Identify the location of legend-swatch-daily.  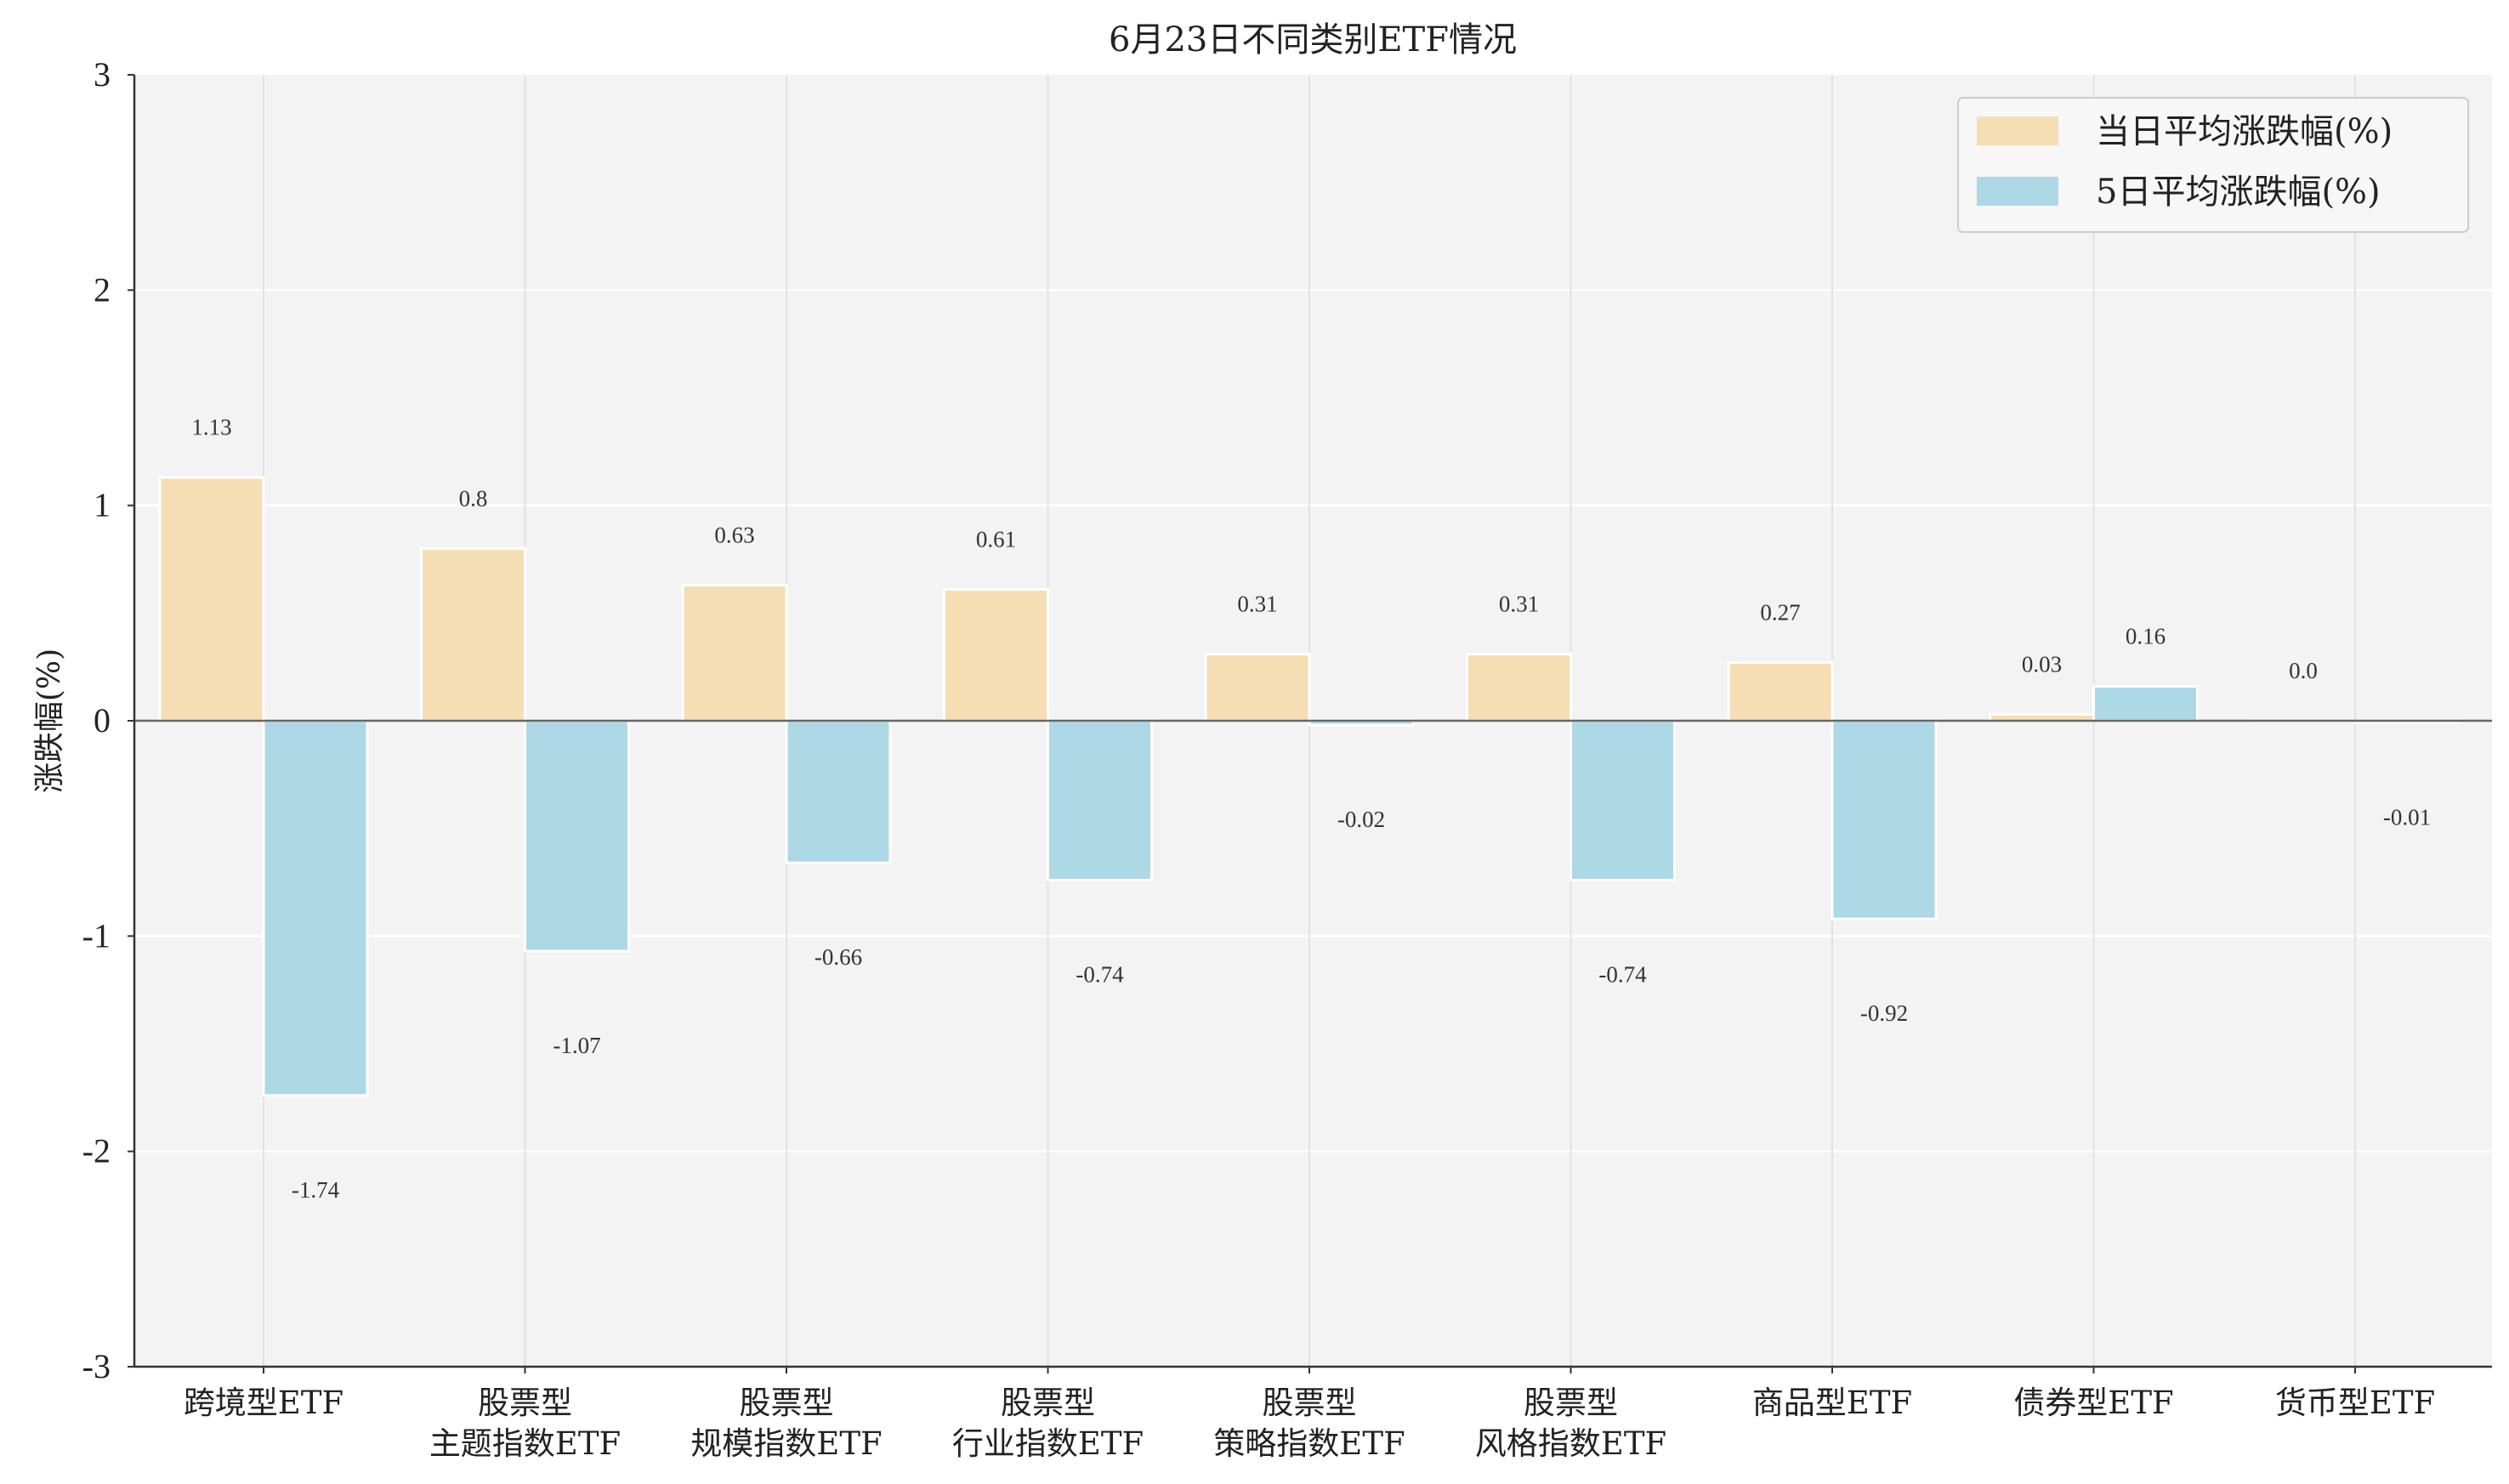
(2017, 130).